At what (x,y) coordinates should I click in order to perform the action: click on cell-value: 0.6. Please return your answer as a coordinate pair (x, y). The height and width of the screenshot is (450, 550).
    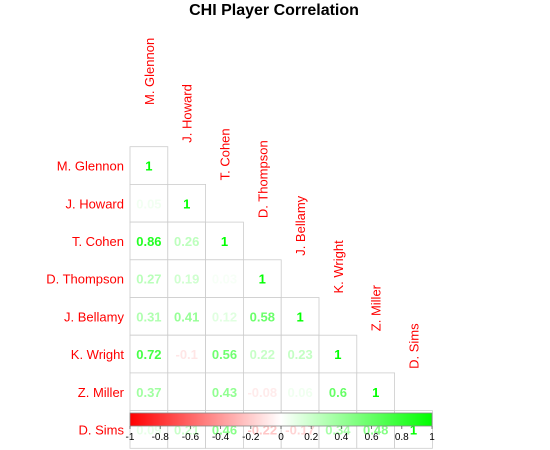
    Looking at the image, I should click on (338, 392).